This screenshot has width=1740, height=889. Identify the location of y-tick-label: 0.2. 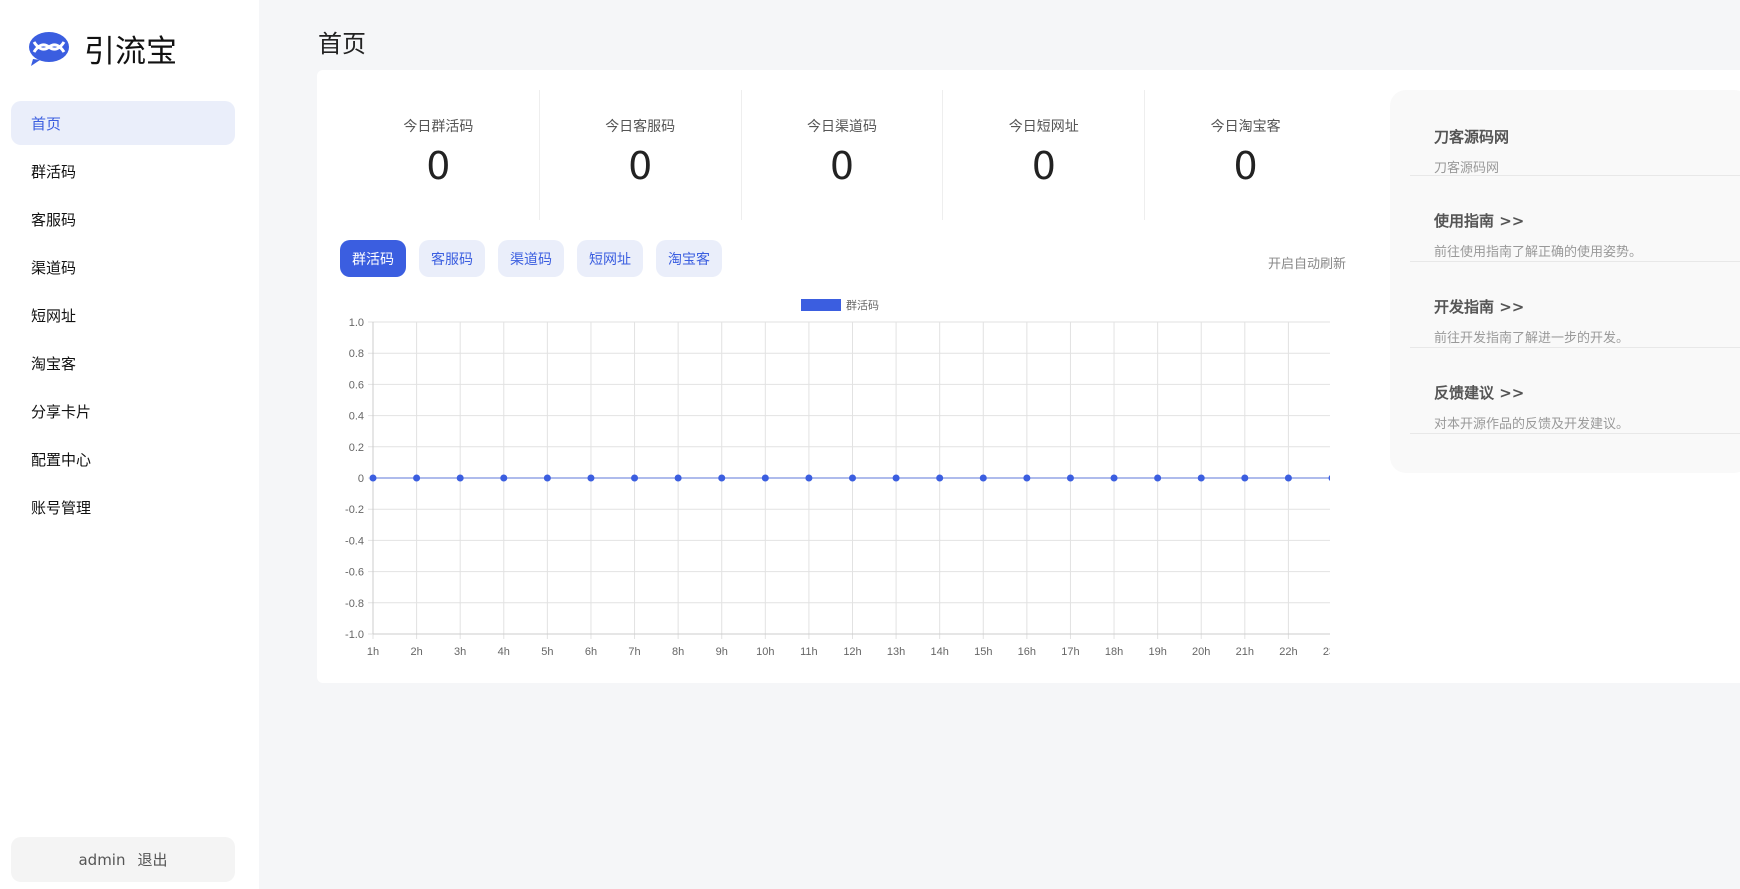
(356, 448).